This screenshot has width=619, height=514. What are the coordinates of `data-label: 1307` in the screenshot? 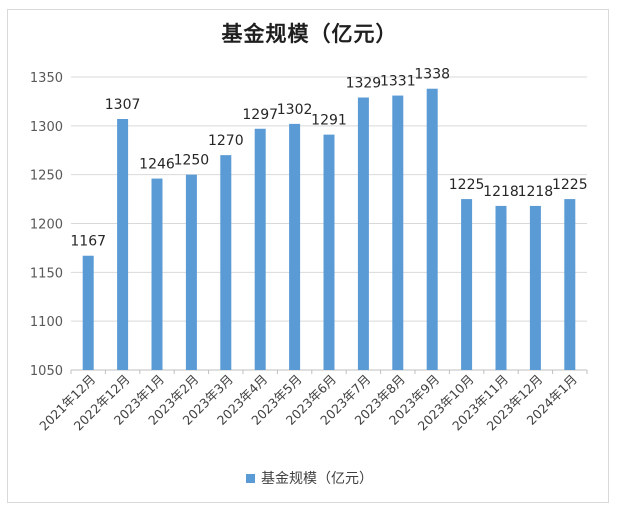 It's located at (123, 105).